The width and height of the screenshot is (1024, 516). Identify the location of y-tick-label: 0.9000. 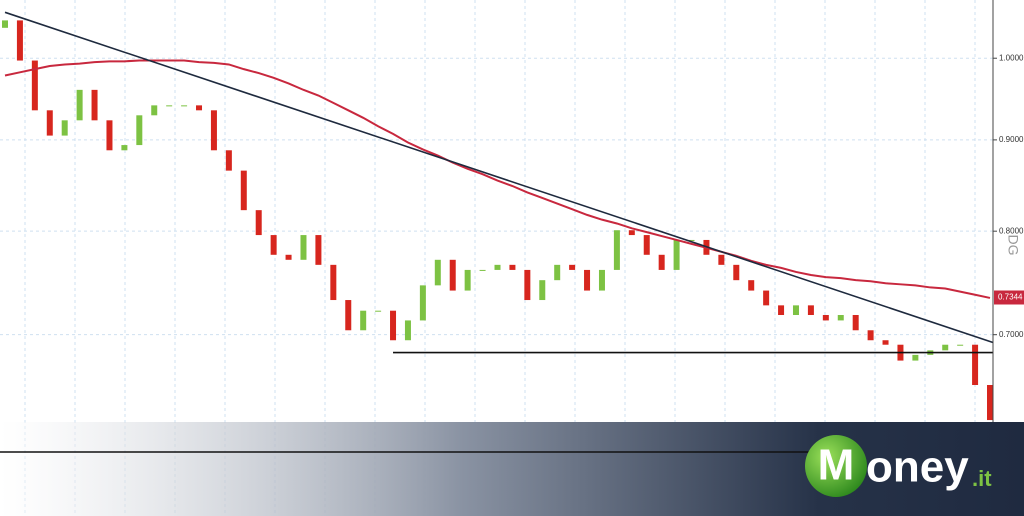
(1011, 139).